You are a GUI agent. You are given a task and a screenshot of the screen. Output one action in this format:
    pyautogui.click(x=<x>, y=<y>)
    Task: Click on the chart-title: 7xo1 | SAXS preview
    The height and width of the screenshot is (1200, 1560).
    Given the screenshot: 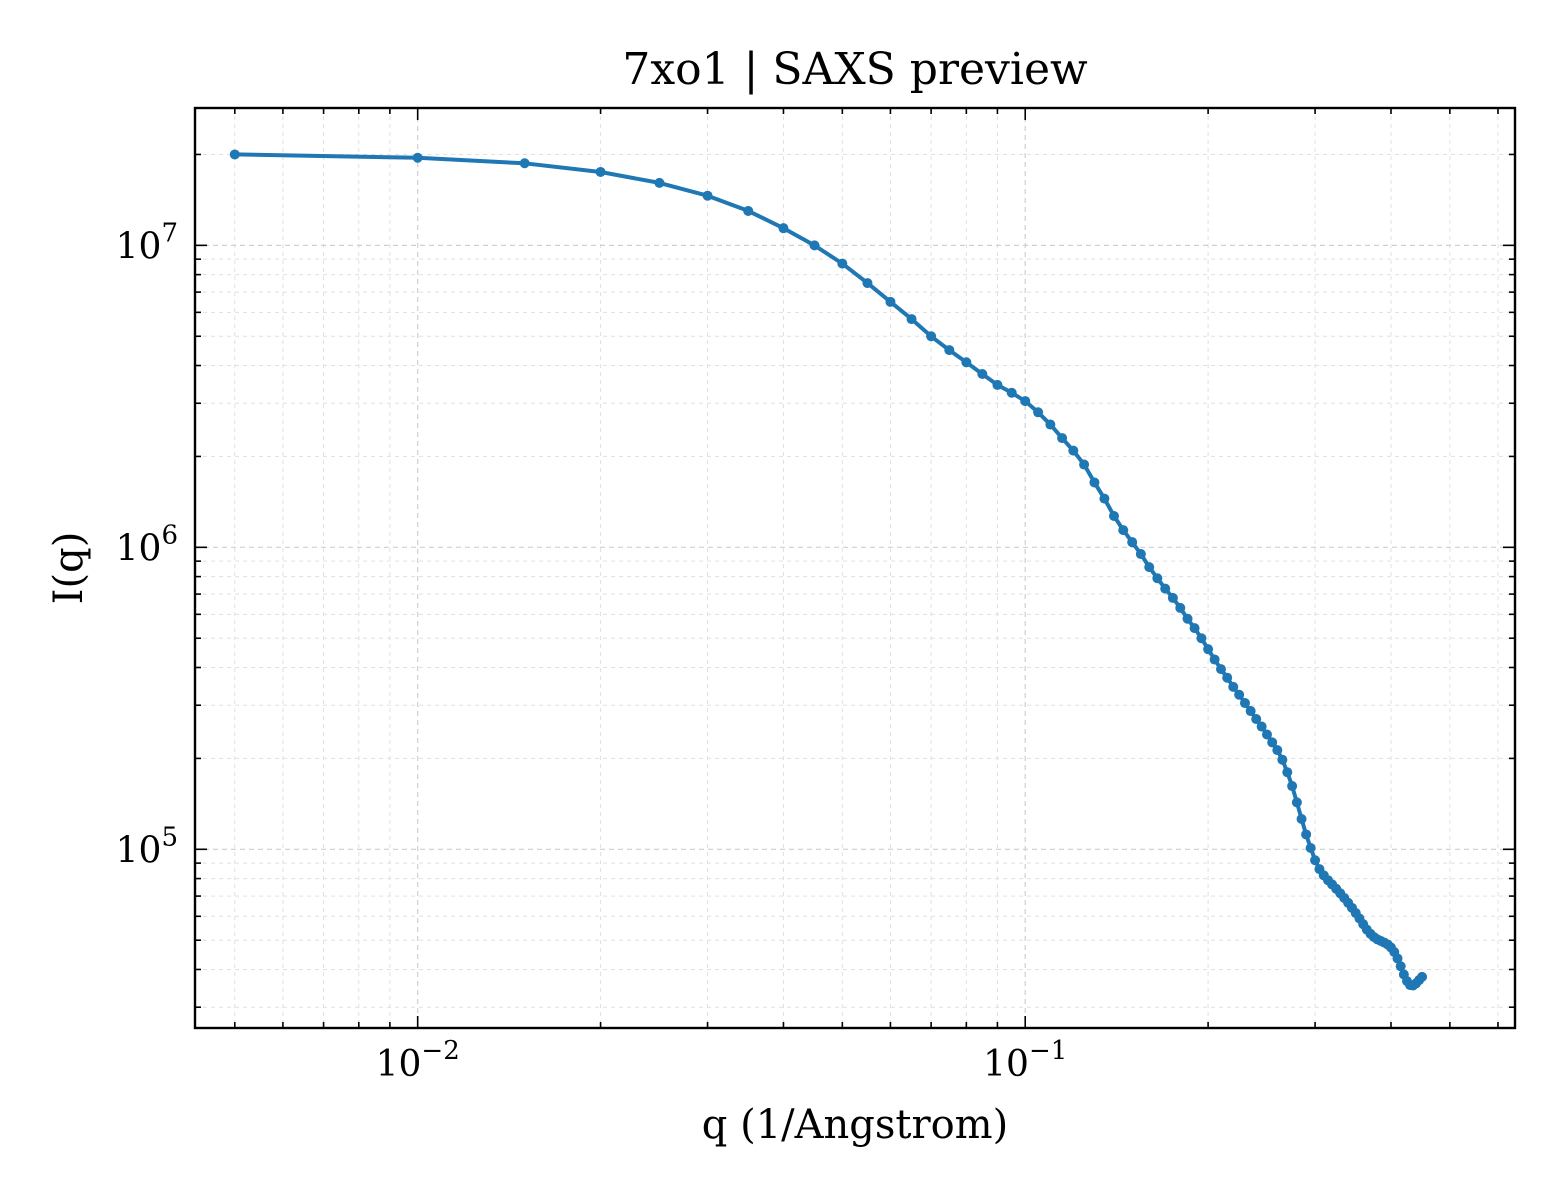 What is the action you would take?
    pyautogui.click(x=855, y=69)
    